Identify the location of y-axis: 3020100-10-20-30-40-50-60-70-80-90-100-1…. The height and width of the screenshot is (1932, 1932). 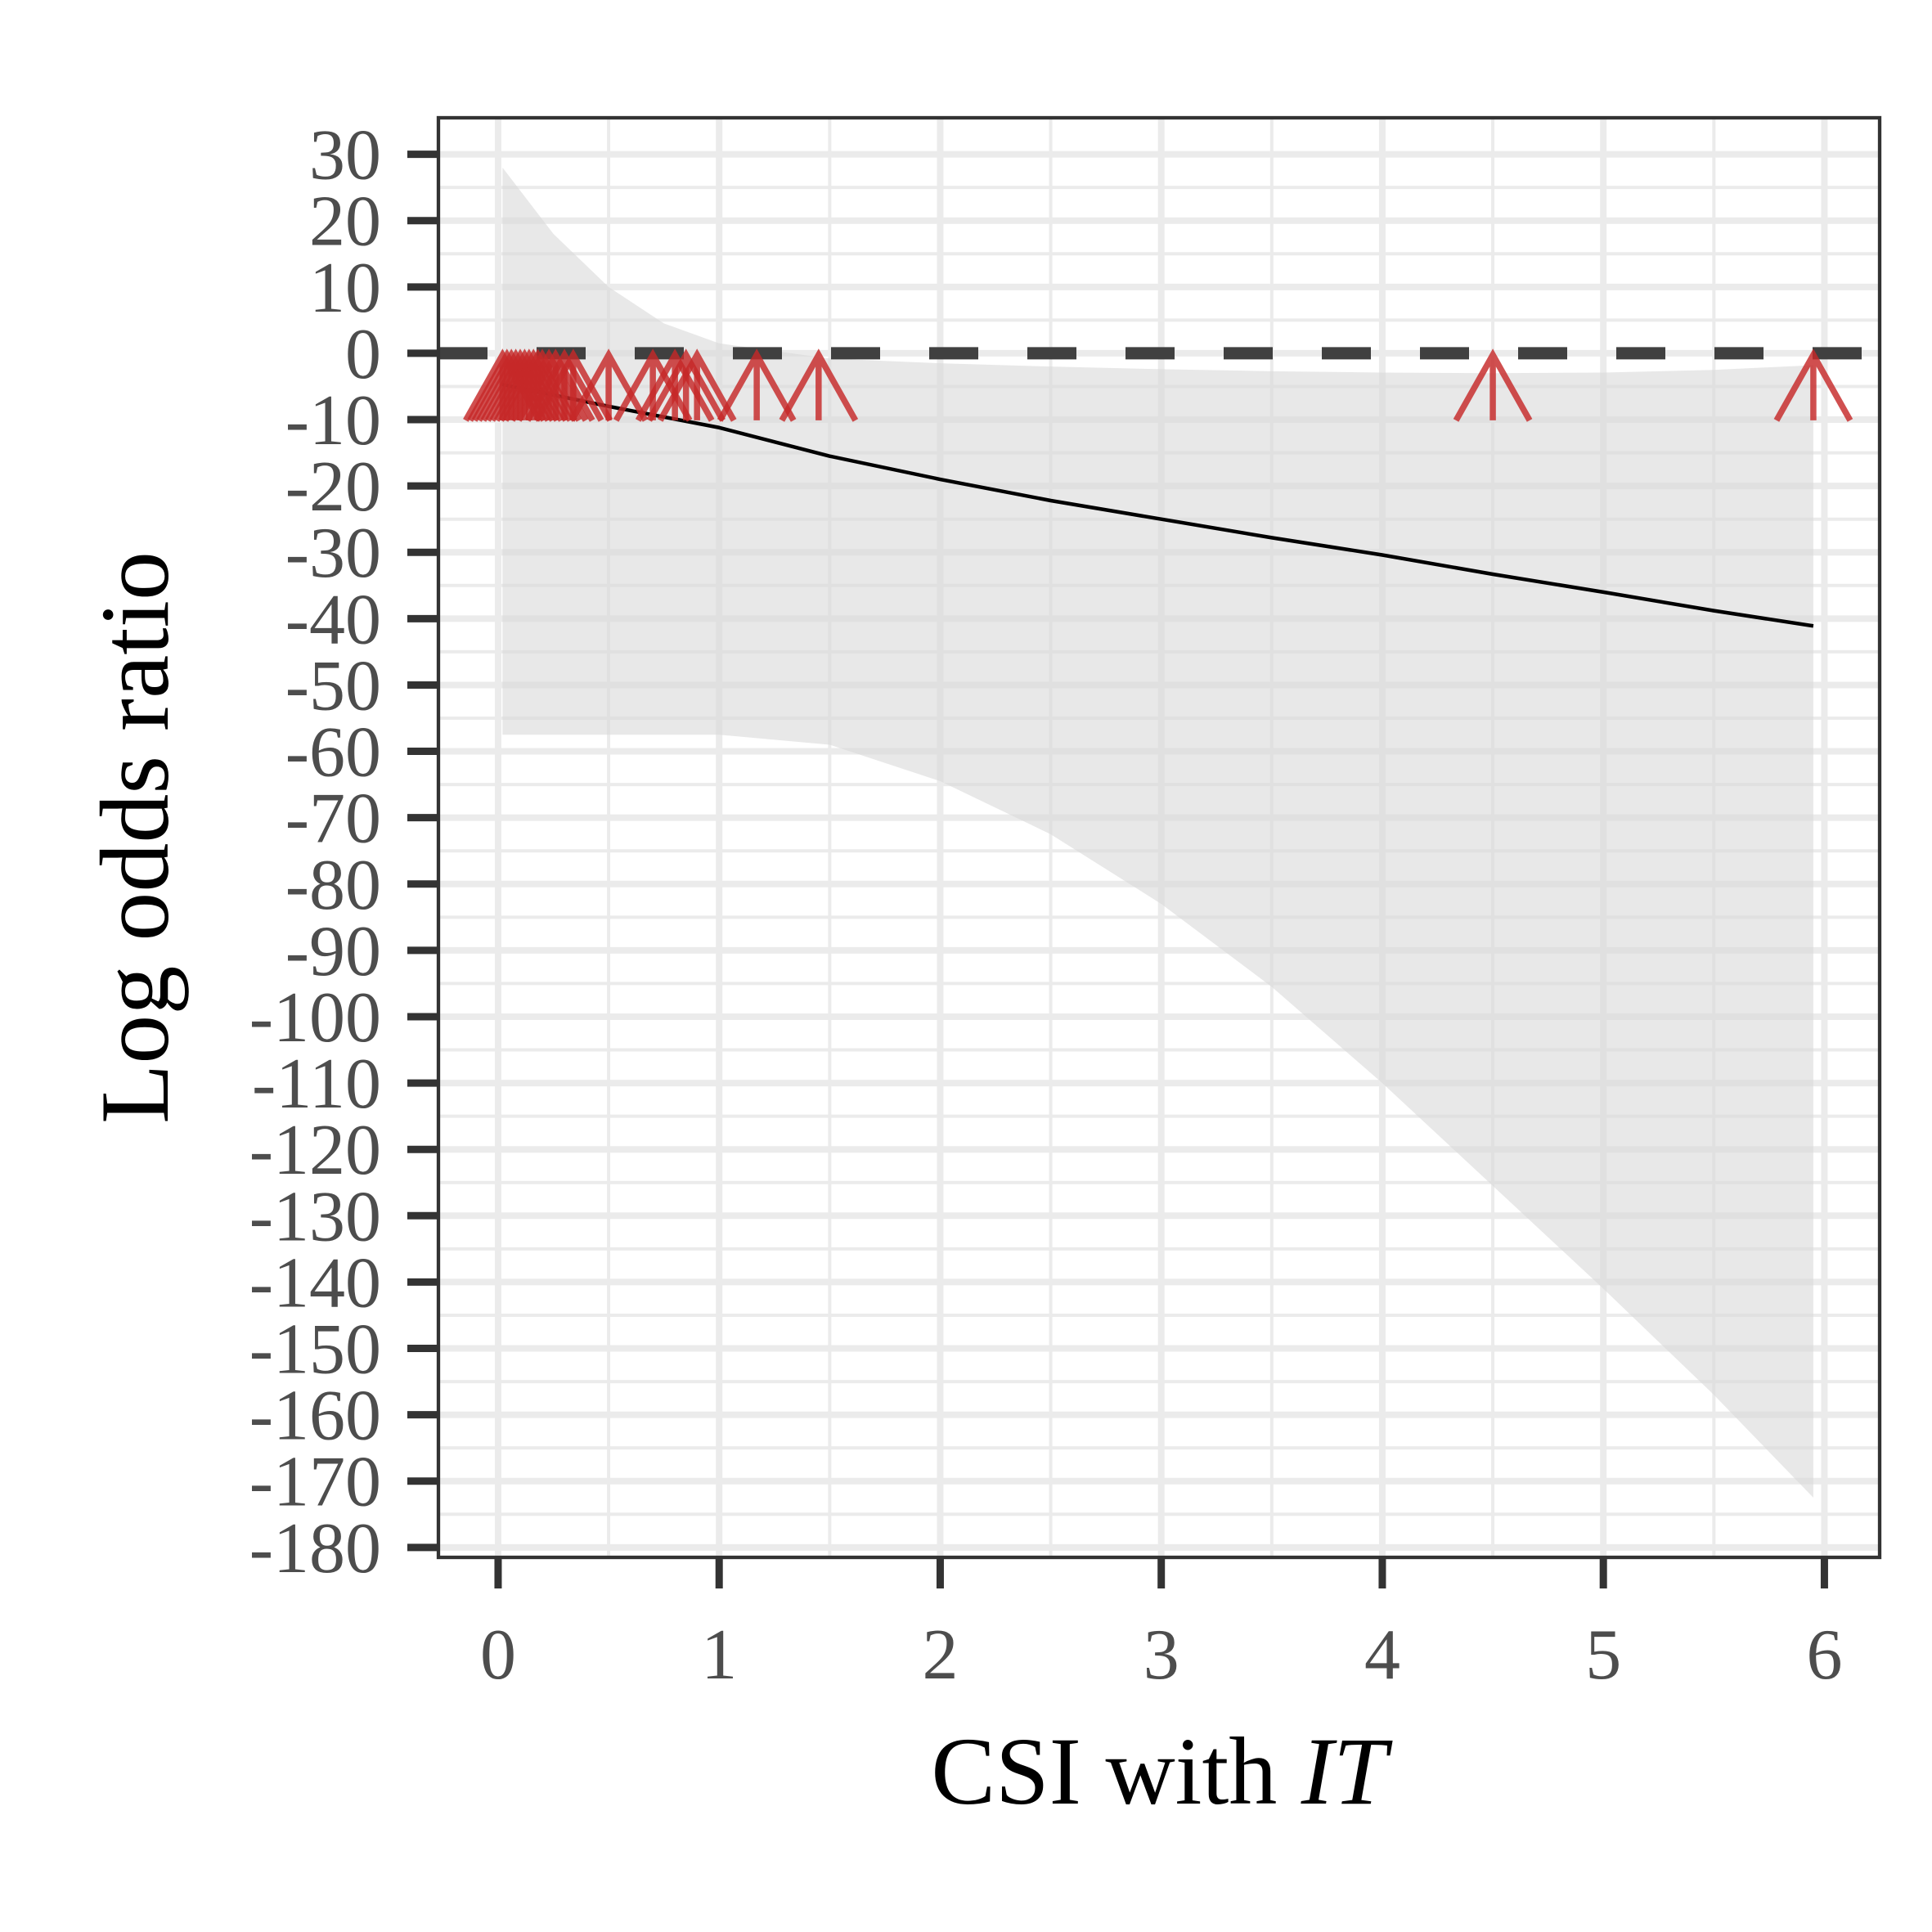
(344, 852).